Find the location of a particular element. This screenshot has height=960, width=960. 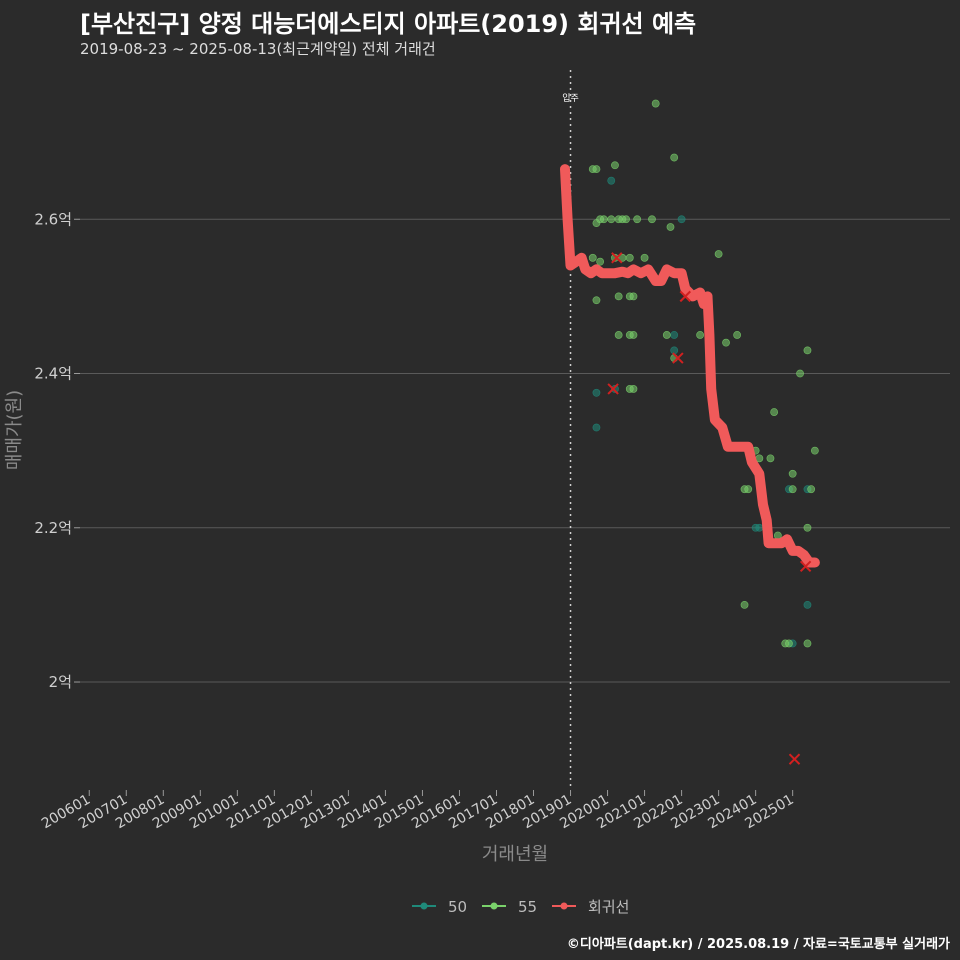

y-tick-label: 2.4억 is located at coordinates (53, 374).